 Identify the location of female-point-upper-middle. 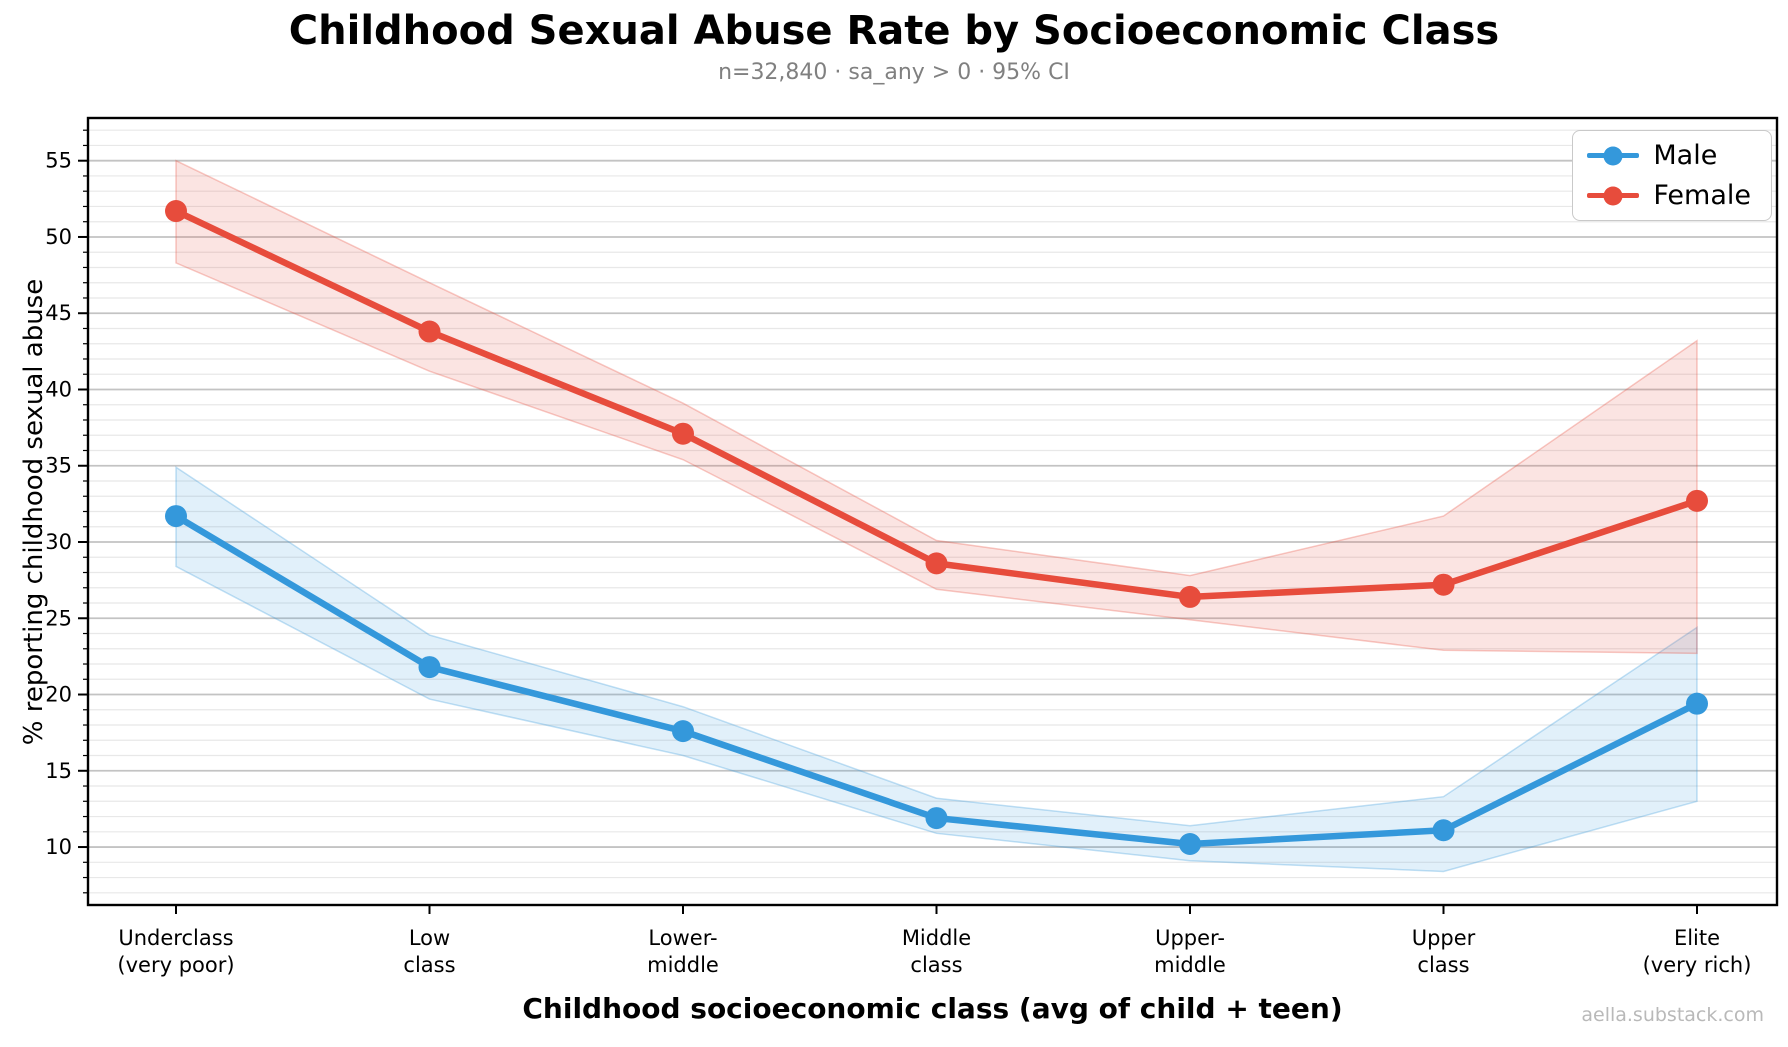
(1190, 596).